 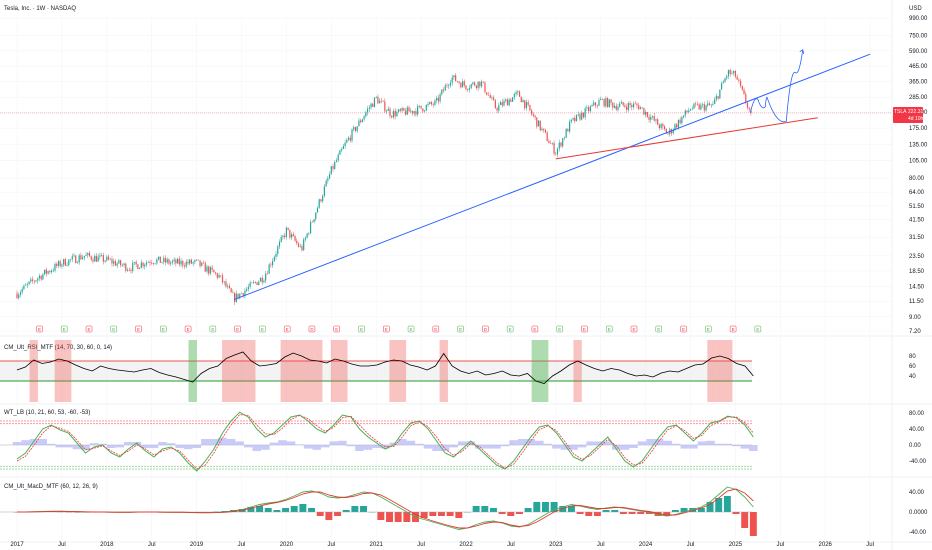 I want to click on rsi-line, so click(x=385, y=367).